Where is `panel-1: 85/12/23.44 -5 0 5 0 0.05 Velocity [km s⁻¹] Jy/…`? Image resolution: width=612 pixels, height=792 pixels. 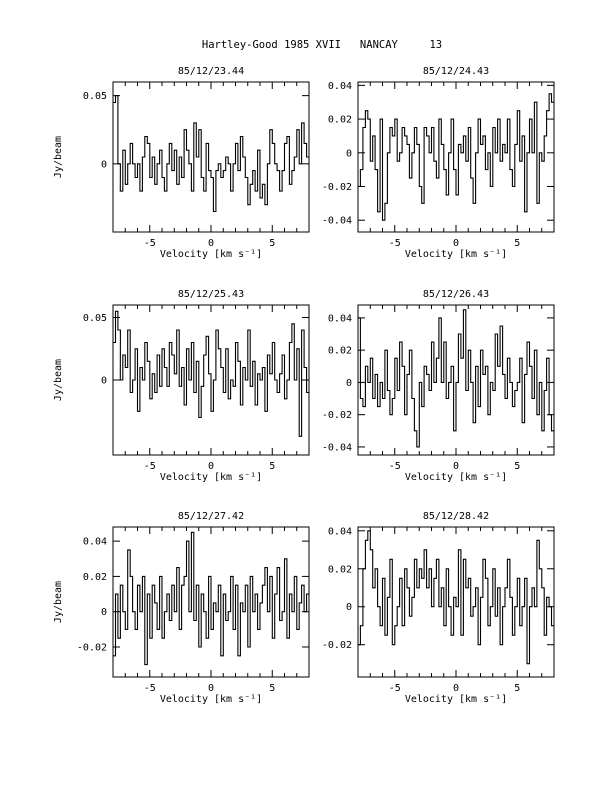 panel-1: 85/12/23.44 -5 0 5 0 0.05 Velocity [km s⁻¹] Jy/… is located at coordinates (181, 163).